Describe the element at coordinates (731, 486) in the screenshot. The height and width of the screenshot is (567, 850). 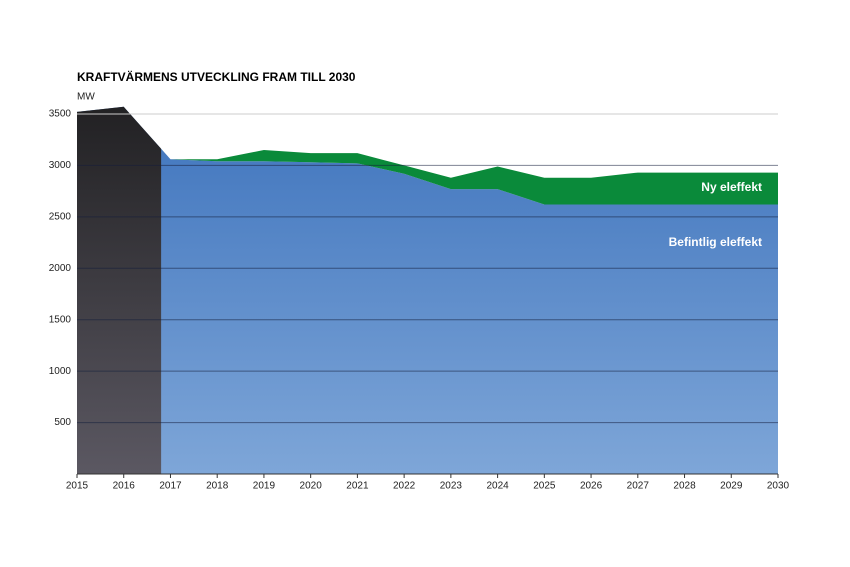
I see `x-tick-label: 2029` at that location.